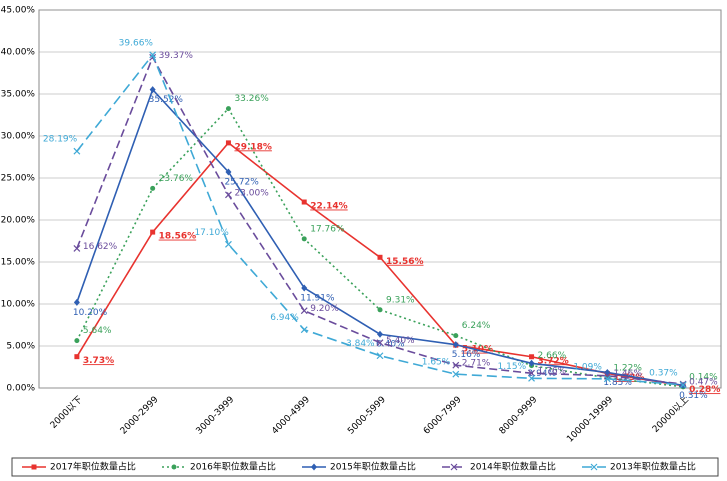 This screenshot has width=727, height=481. What do you see at coordinates (97, 331) in the screenshot?
I see `data-label: 5.64%` at bounding box center [97, 331].